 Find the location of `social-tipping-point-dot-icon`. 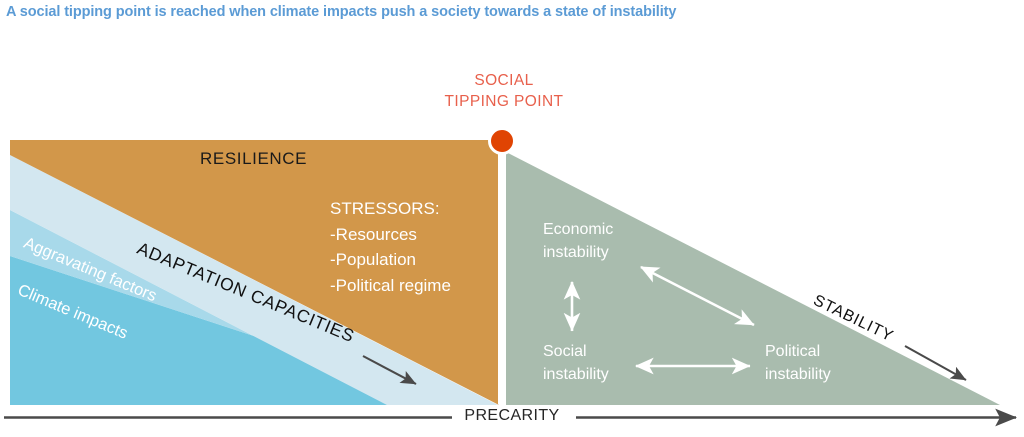

social-tipping-point-dot-icon is located at coordinates (502, 141).